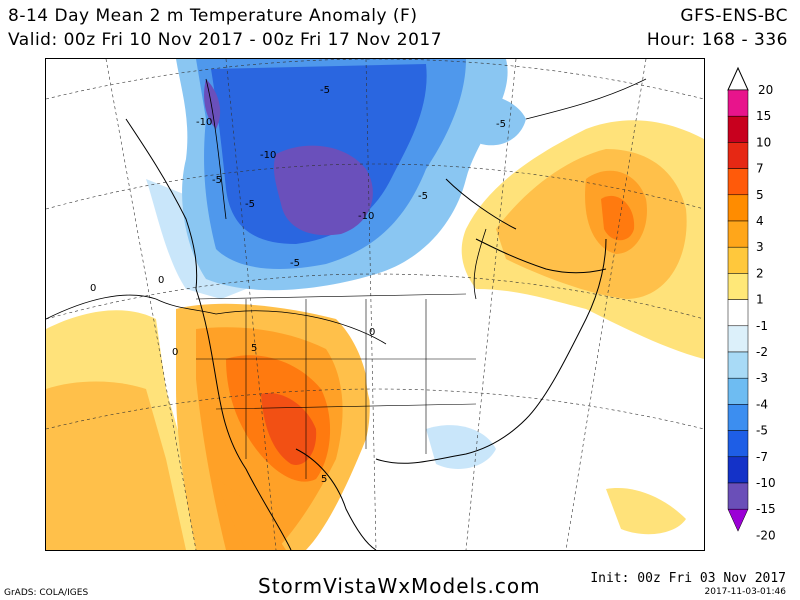  Describe the element at coordinates (762, 404) in the screenshot. I see `color-scale-label: -4` at that location.